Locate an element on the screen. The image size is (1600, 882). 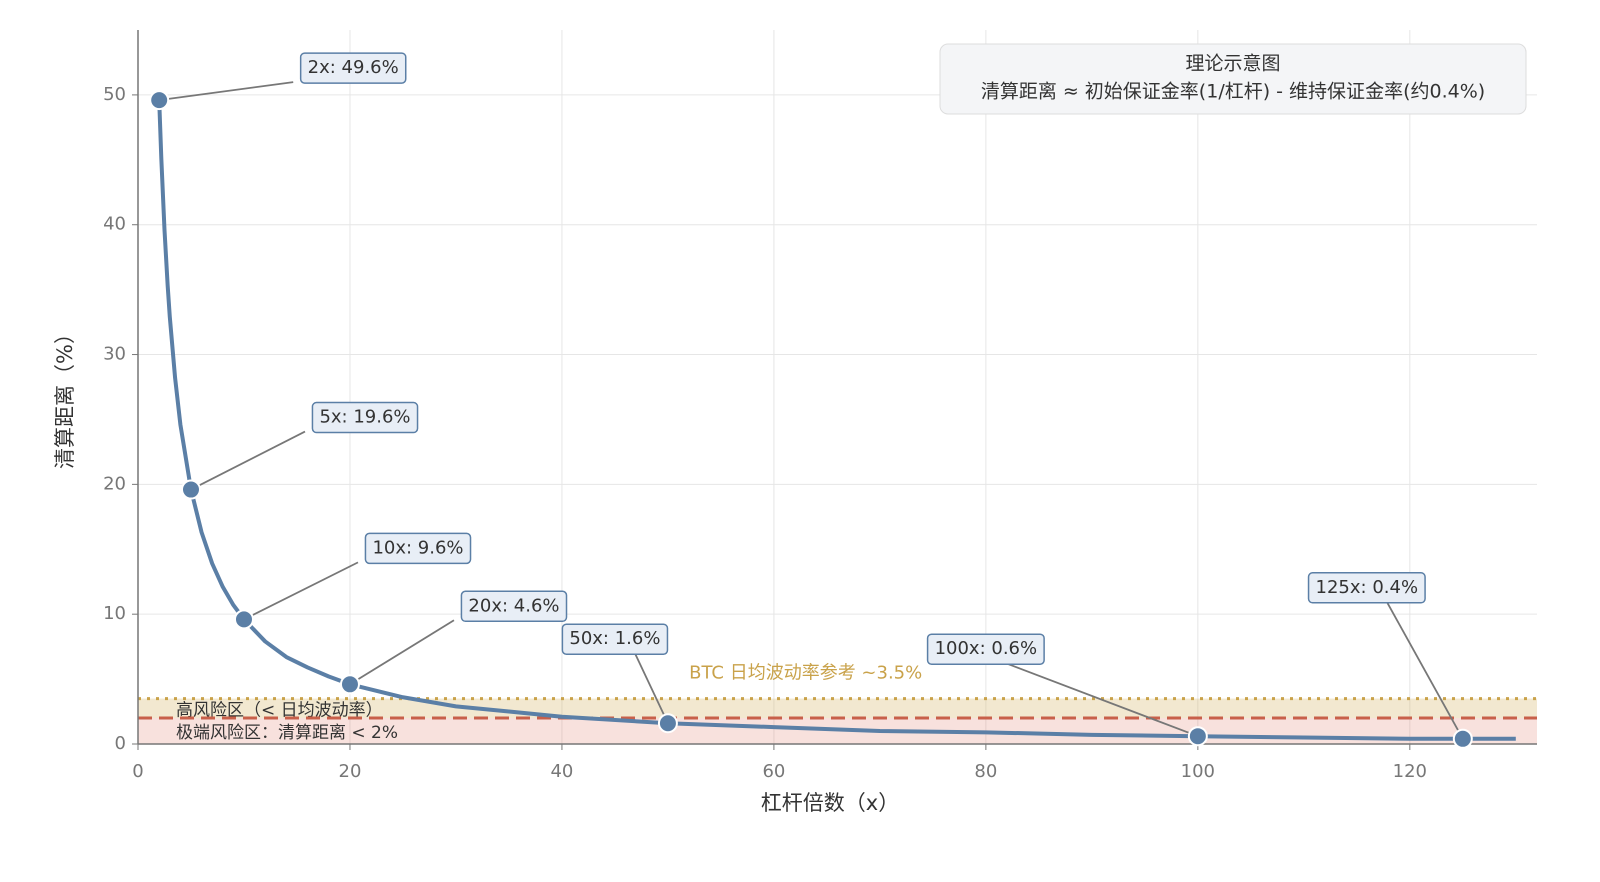
y-tick-label: 40 is located at coordinates (114, 224).